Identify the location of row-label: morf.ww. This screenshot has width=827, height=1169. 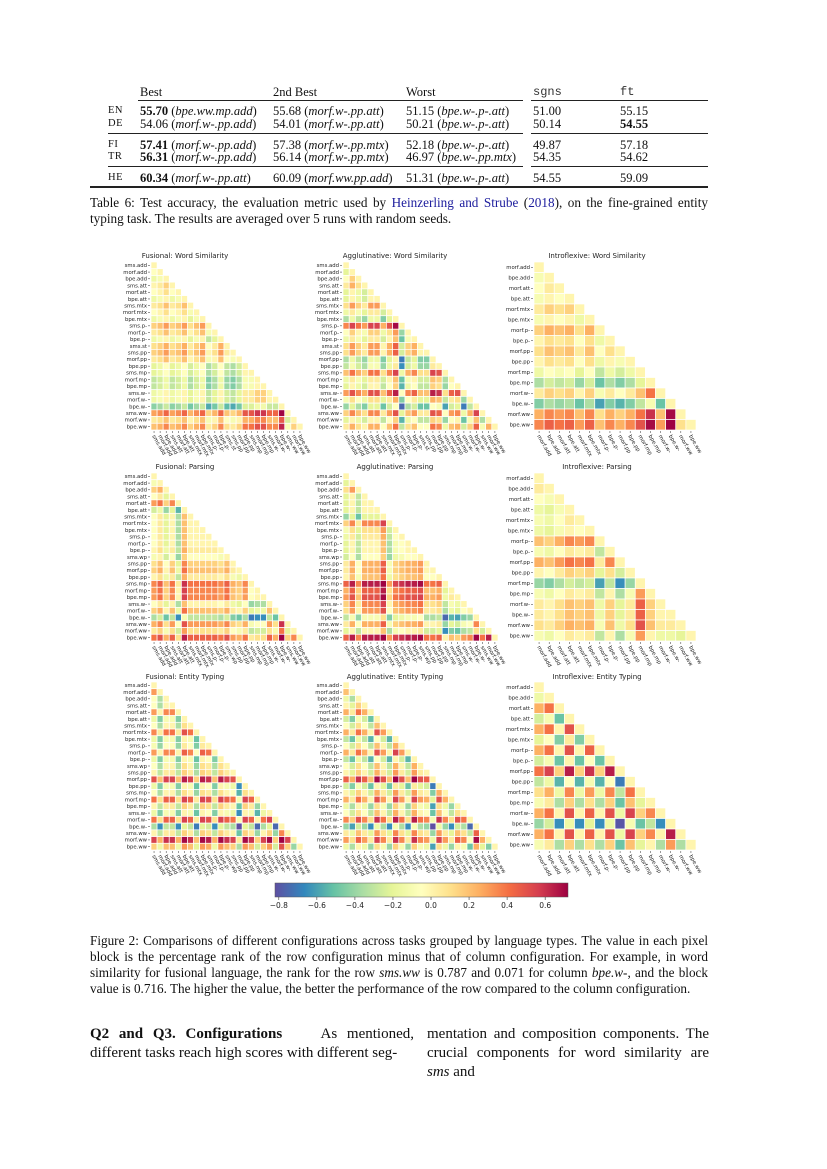
(328, 632).